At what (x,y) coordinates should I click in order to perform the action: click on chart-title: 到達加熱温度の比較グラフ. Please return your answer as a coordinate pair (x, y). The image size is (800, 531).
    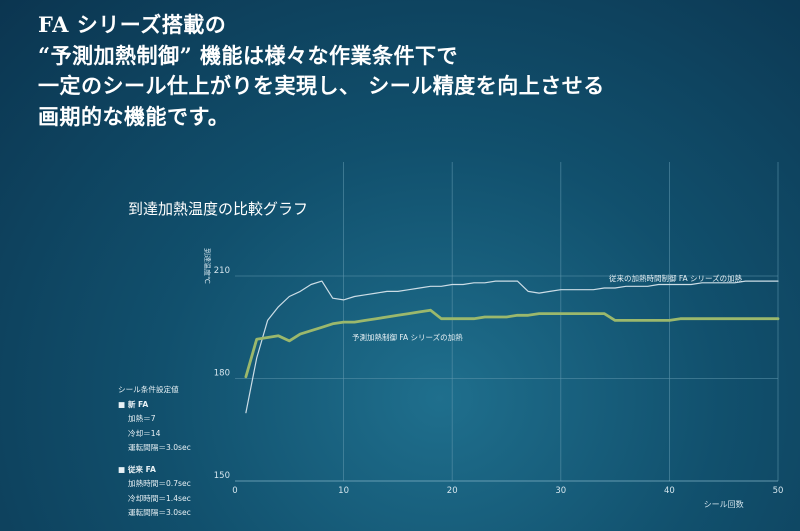
    Looking at the image, I should click on (218, 209).